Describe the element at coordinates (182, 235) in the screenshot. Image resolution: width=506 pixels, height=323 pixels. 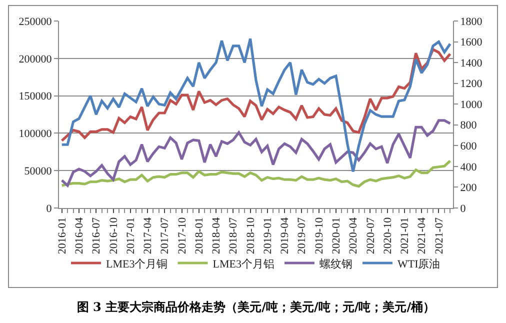
I see `x-tick-label: 2017-10` at that location.